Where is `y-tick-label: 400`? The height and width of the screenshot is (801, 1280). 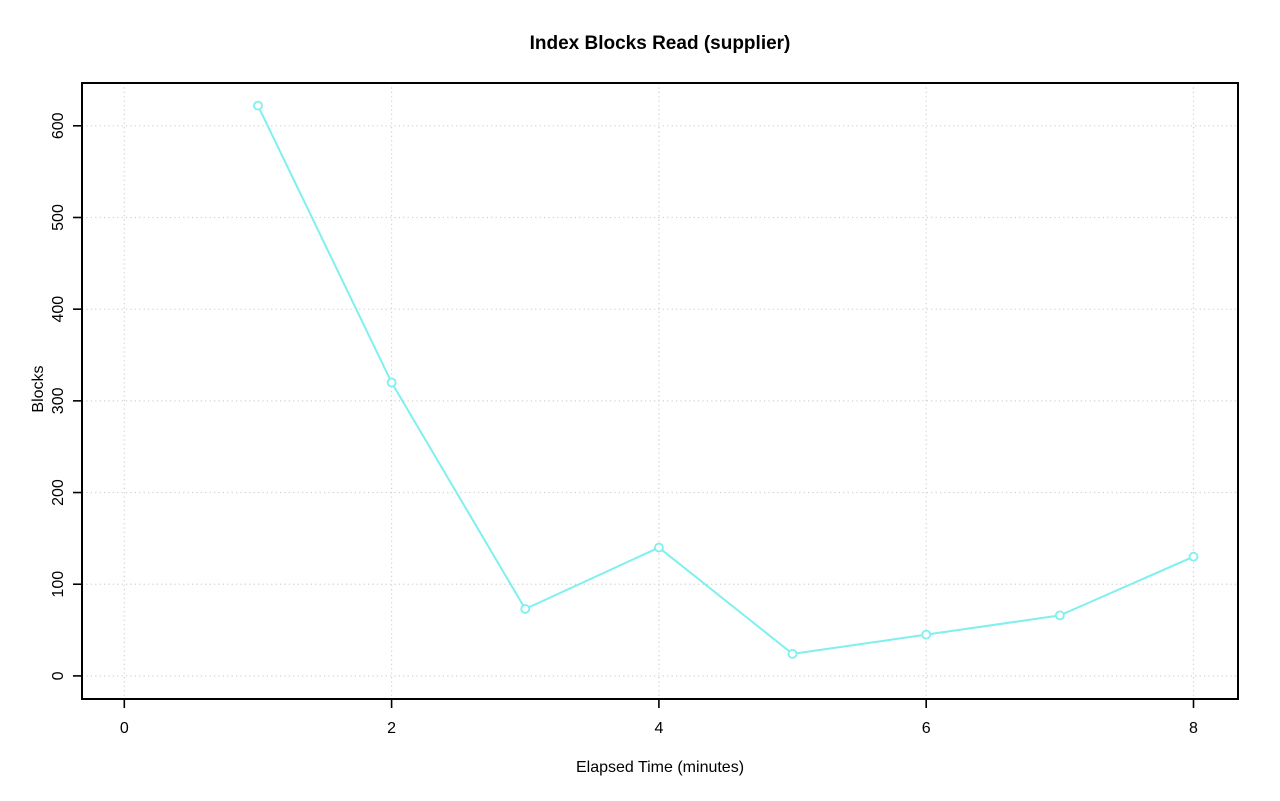 y-tick-label: 400 is located at coordinates (58, 309).